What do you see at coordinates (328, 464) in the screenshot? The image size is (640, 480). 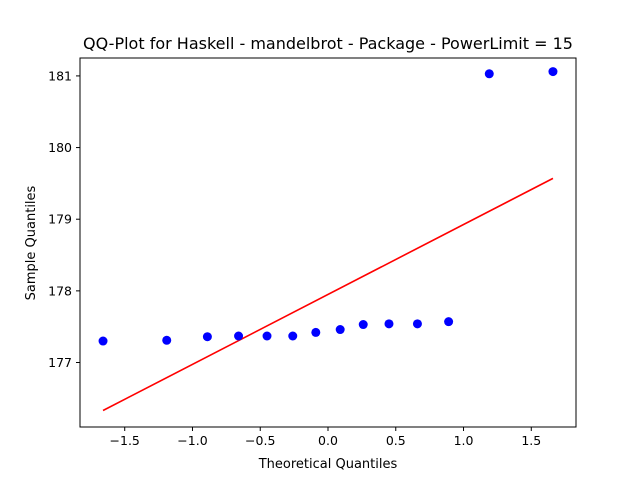 I see `x-axis-label: Theoretical Quantiles` at bounding box center [328, 464].